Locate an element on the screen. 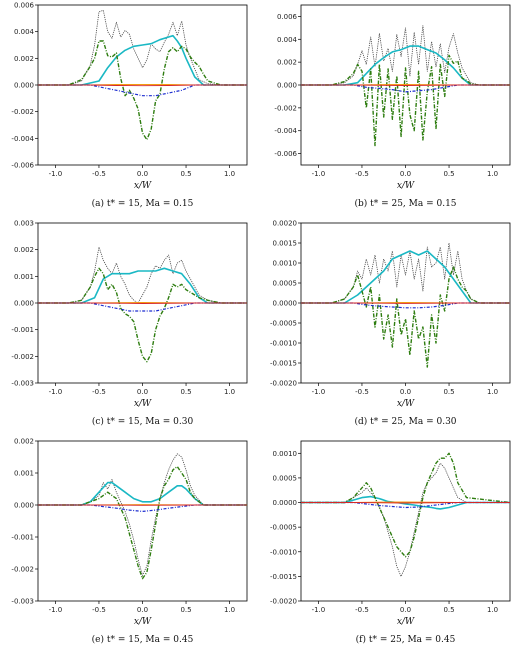 This screenshot has width=520, height=664. y-tick-label: 0.003 is located at coordinates (24, 224).